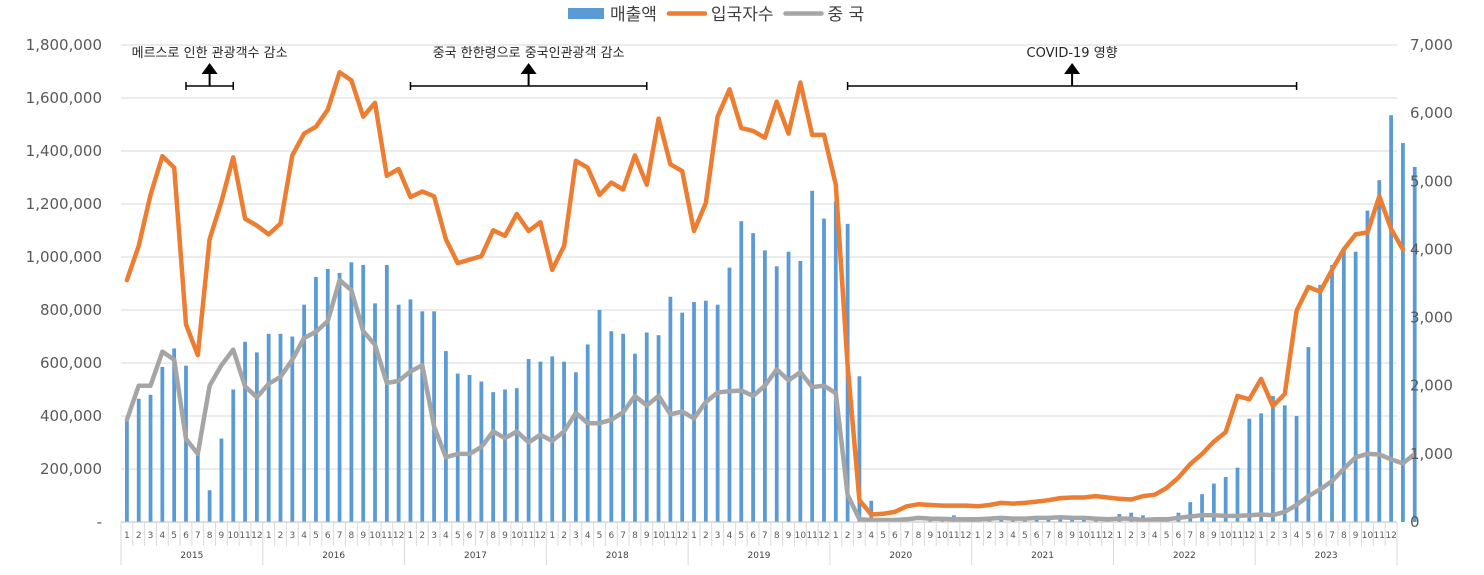 This screenshot has height=575, width=1484. Describe the element at coordinates (1431, 386) in the screenshot. I see `y-right-tick-label: 2,000` at that location.